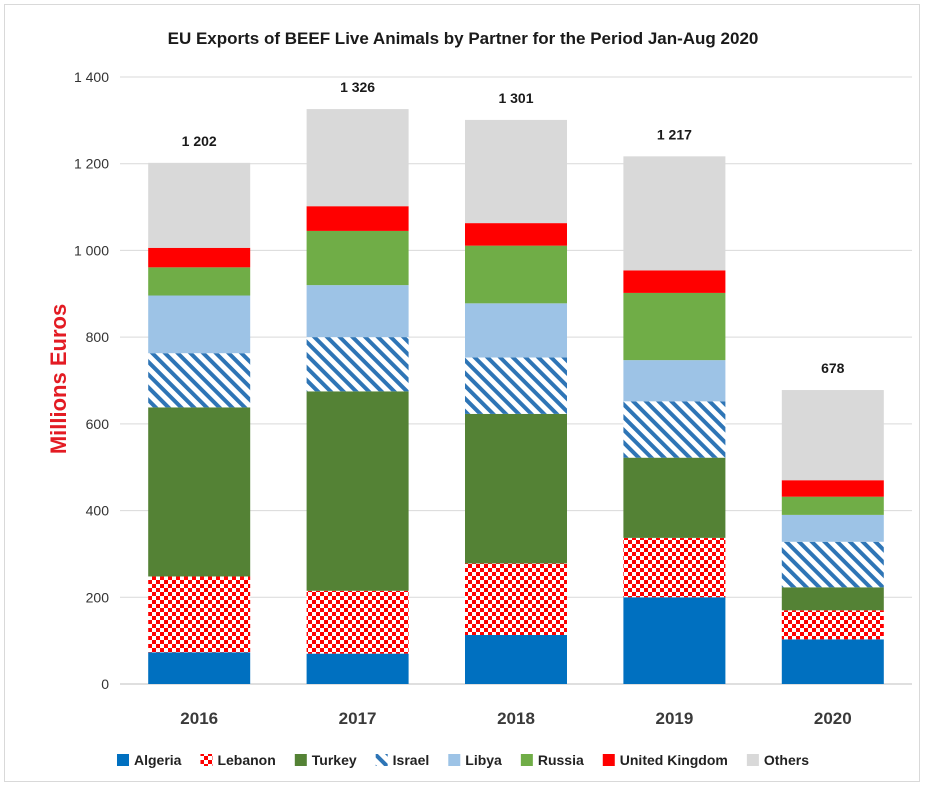  Describe the element at coordinates (246, 760) in the screenshot. I see `legend-label: Lebanon` at that location.